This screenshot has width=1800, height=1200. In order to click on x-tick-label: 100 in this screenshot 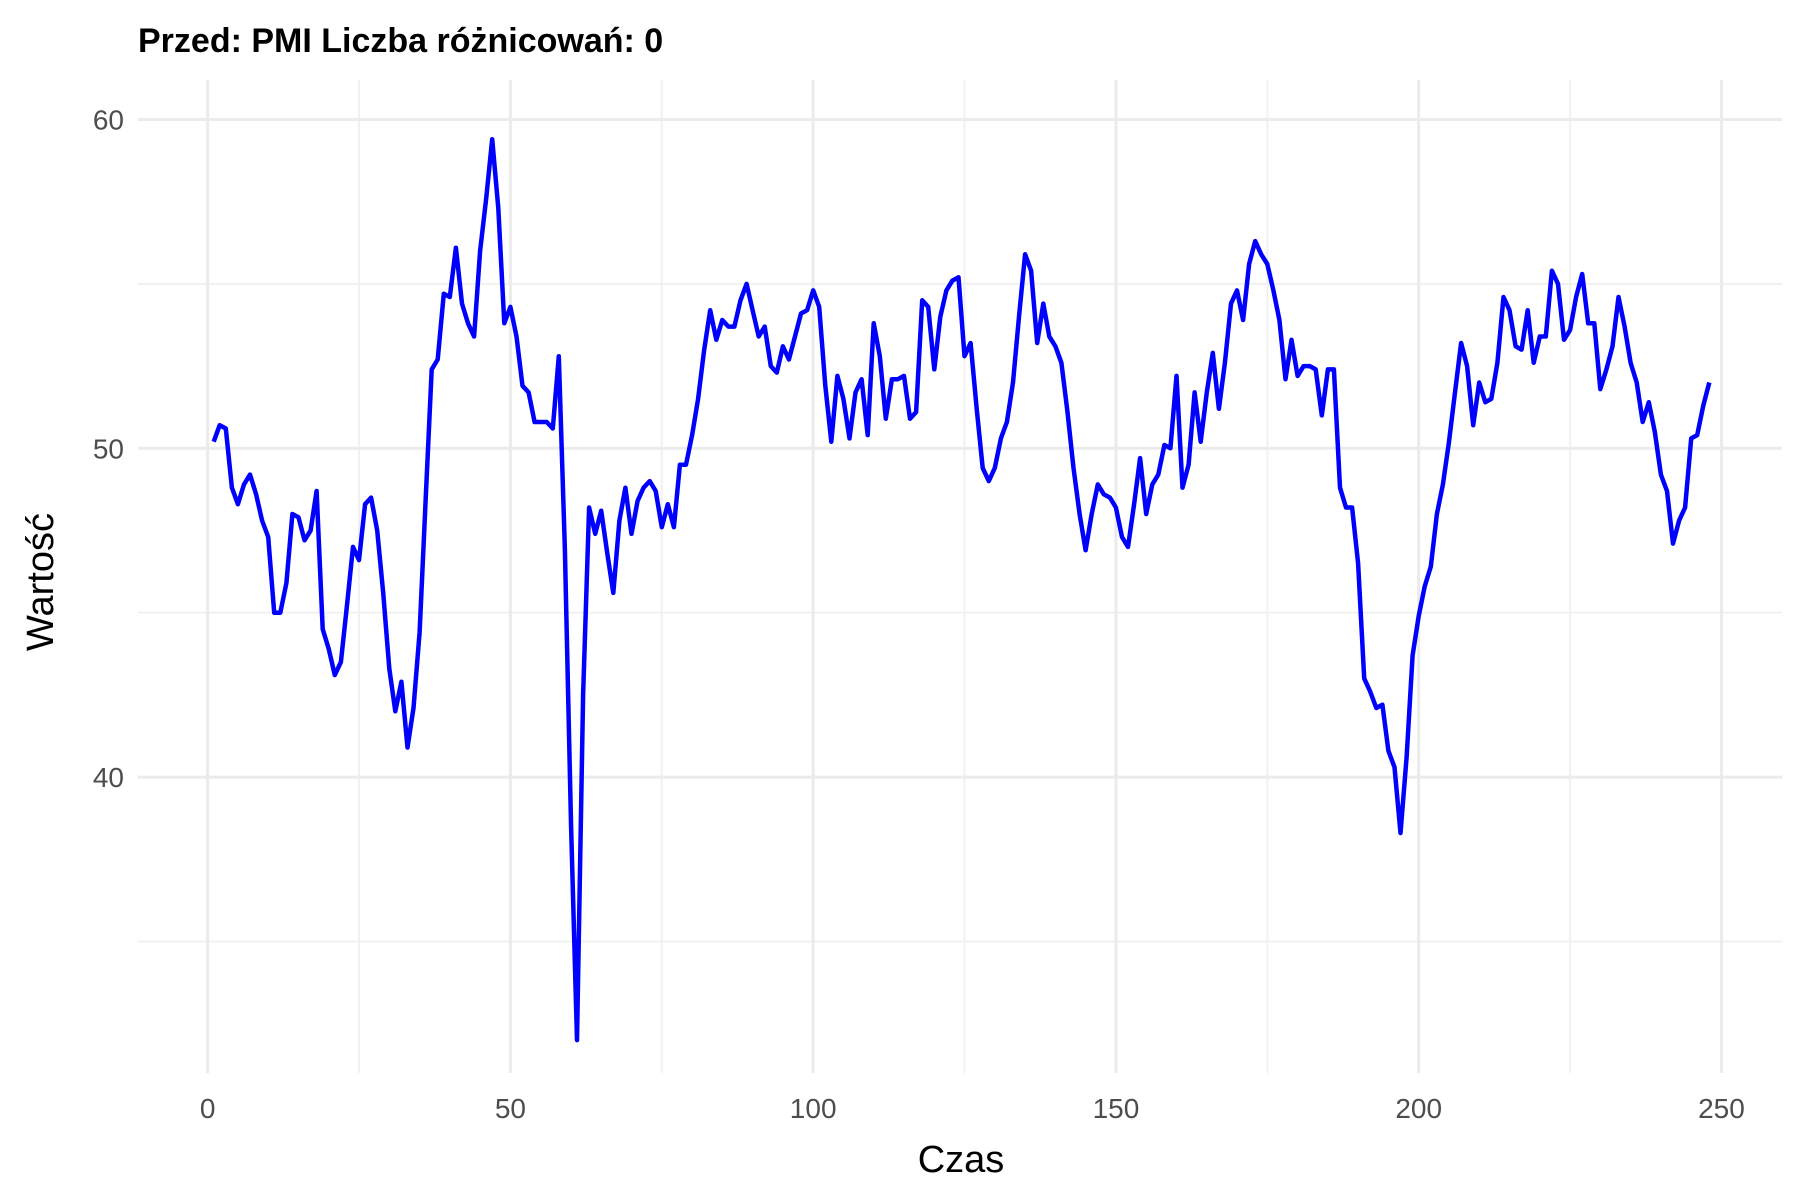, I will do `click(813, 1108)`.